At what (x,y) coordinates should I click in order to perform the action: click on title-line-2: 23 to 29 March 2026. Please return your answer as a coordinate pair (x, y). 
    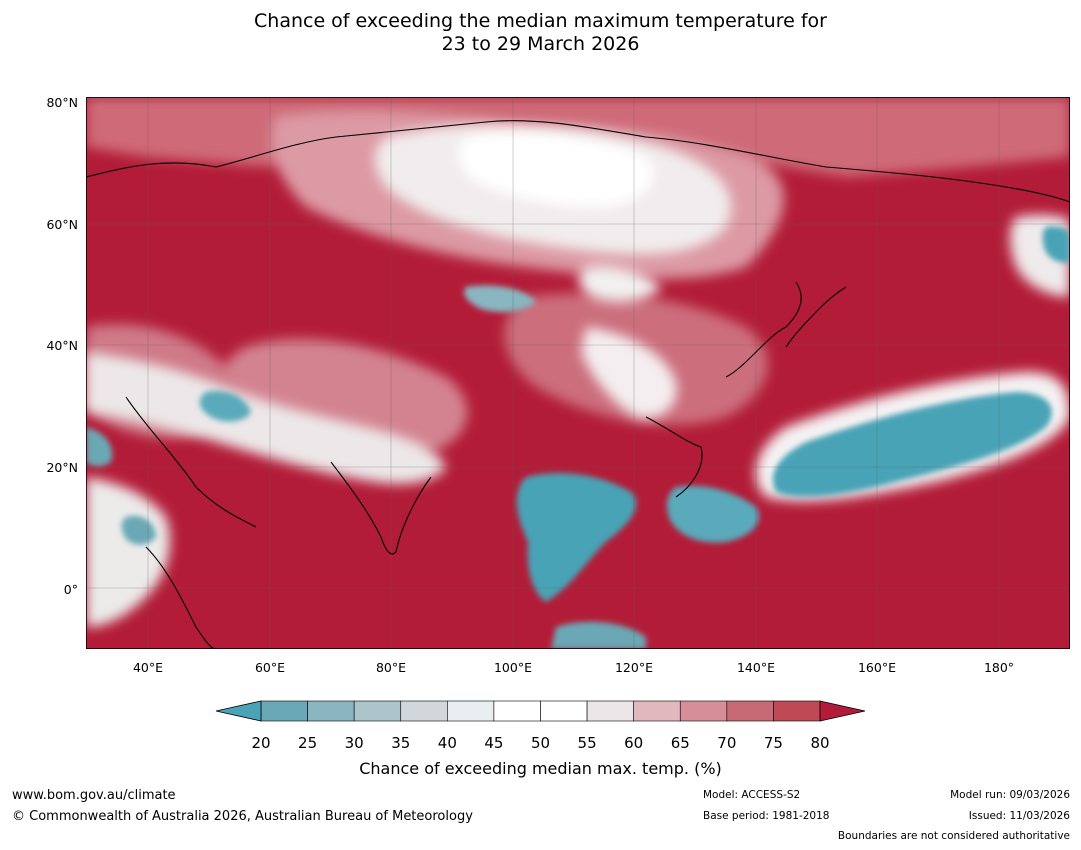
    Looking at the image, I should click on (540, 44).